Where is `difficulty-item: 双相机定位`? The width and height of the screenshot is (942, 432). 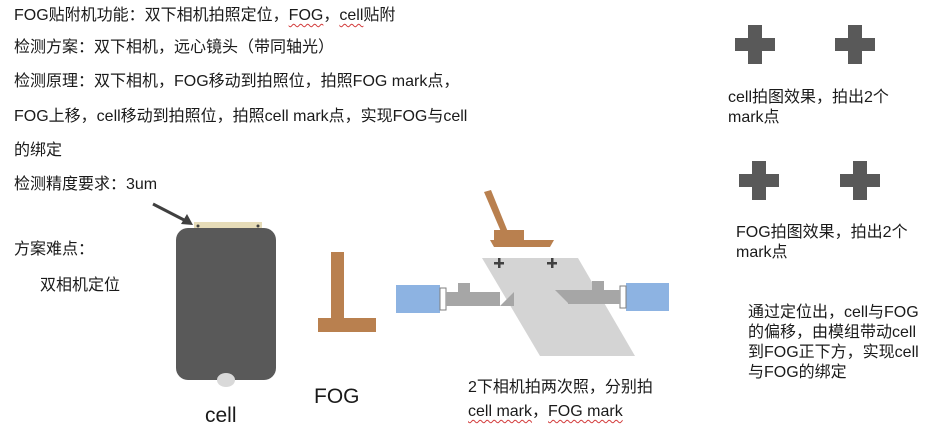 difficulty-item: 双相机定位 is located at coordinates (80, 285).